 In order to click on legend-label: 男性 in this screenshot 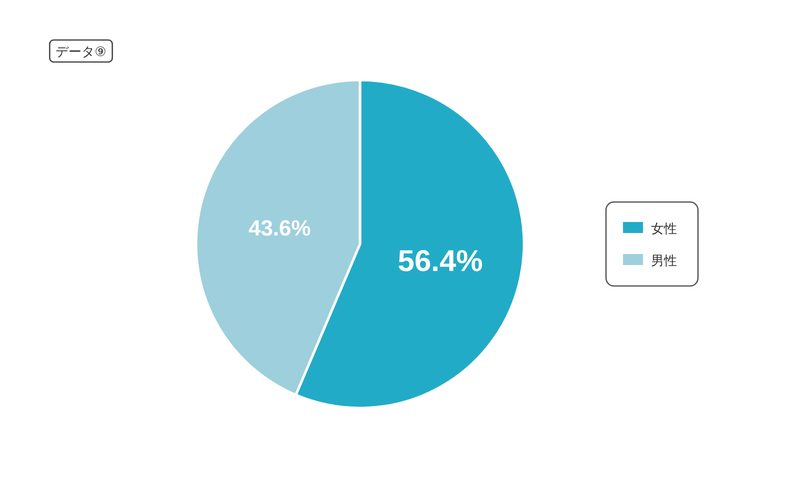, I will do `click(664, 261)`.